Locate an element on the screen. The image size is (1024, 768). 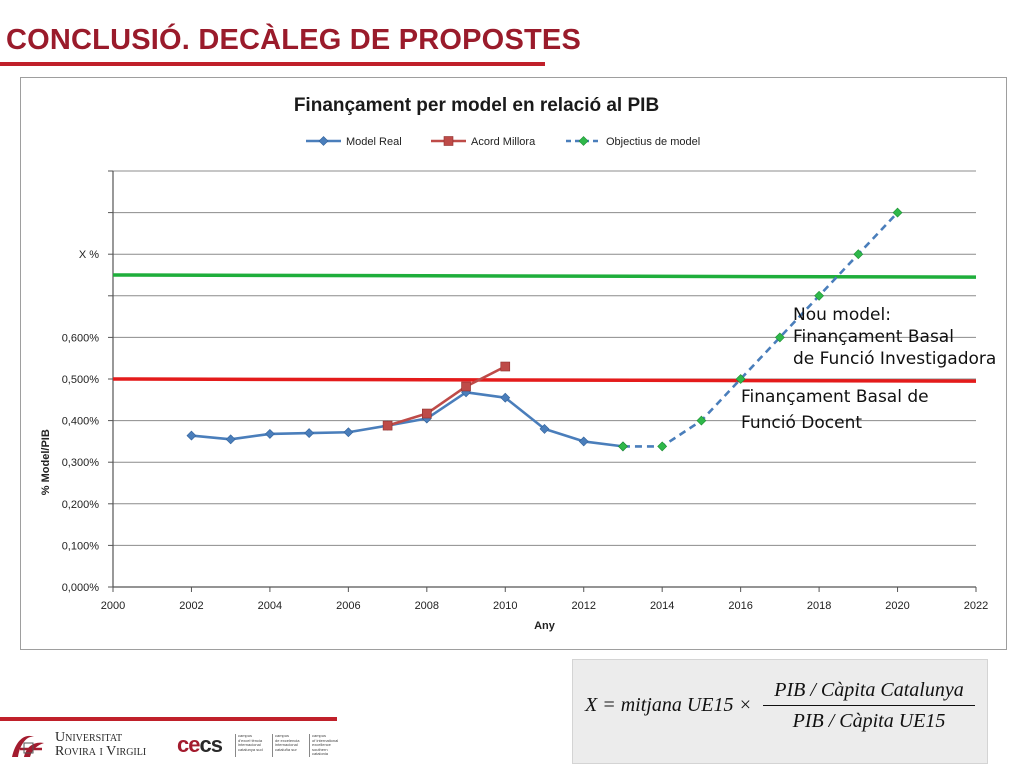
y-axis-title: % Model/PIB is located at coordinates (46, 462).